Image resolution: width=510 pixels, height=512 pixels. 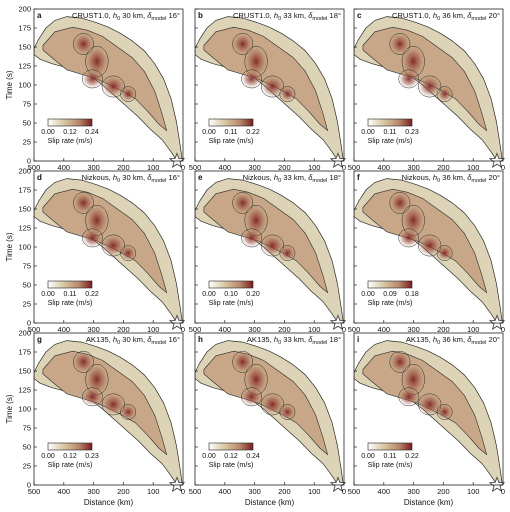 What do you see at coordinates (359, 15) in the screenshot?
I see `panel-letter: c` at bounding box center [359, 15].